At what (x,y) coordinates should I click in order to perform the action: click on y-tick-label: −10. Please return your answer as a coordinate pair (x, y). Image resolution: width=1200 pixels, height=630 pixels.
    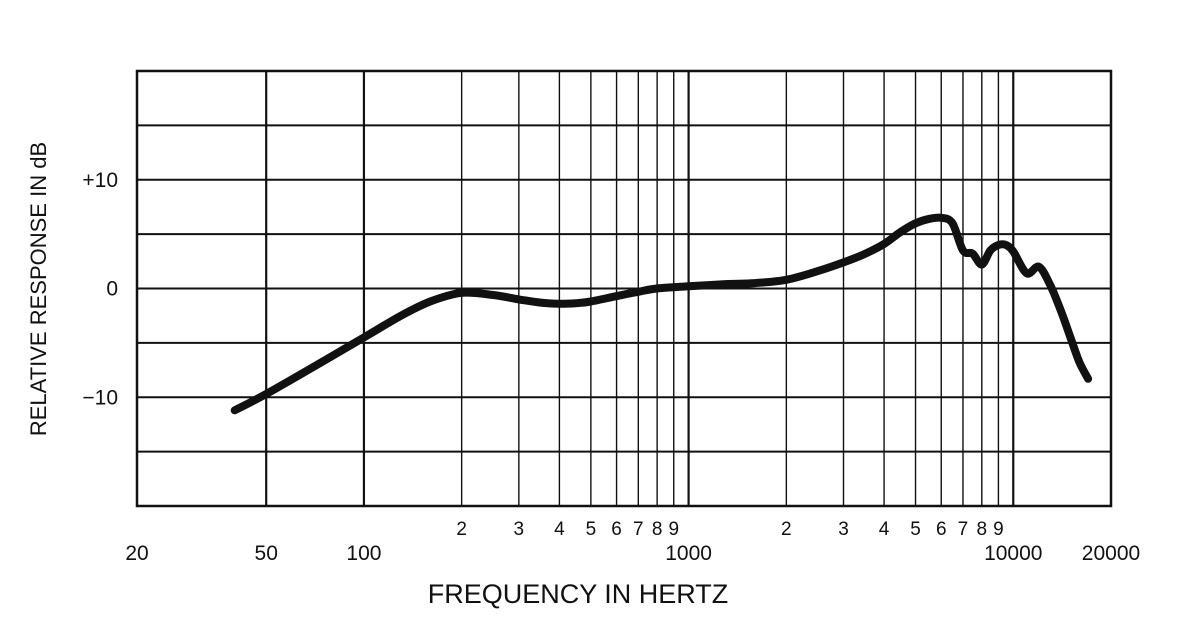
    Looking at the image, I should click on (100, 397).